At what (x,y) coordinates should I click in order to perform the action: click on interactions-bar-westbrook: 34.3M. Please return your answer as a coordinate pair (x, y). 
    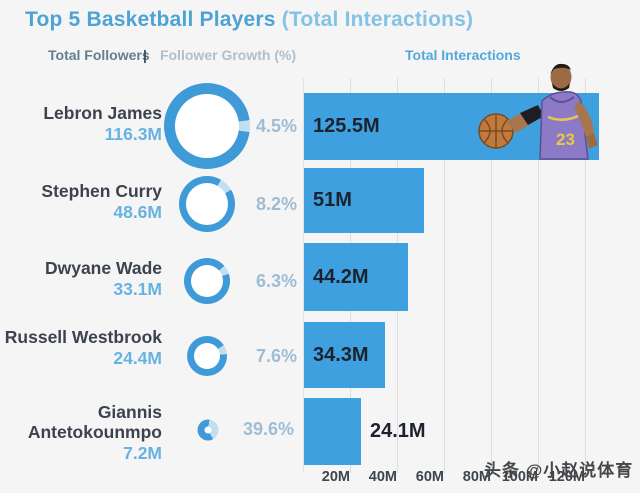
    Looking at the image, I should click on (344, 355).